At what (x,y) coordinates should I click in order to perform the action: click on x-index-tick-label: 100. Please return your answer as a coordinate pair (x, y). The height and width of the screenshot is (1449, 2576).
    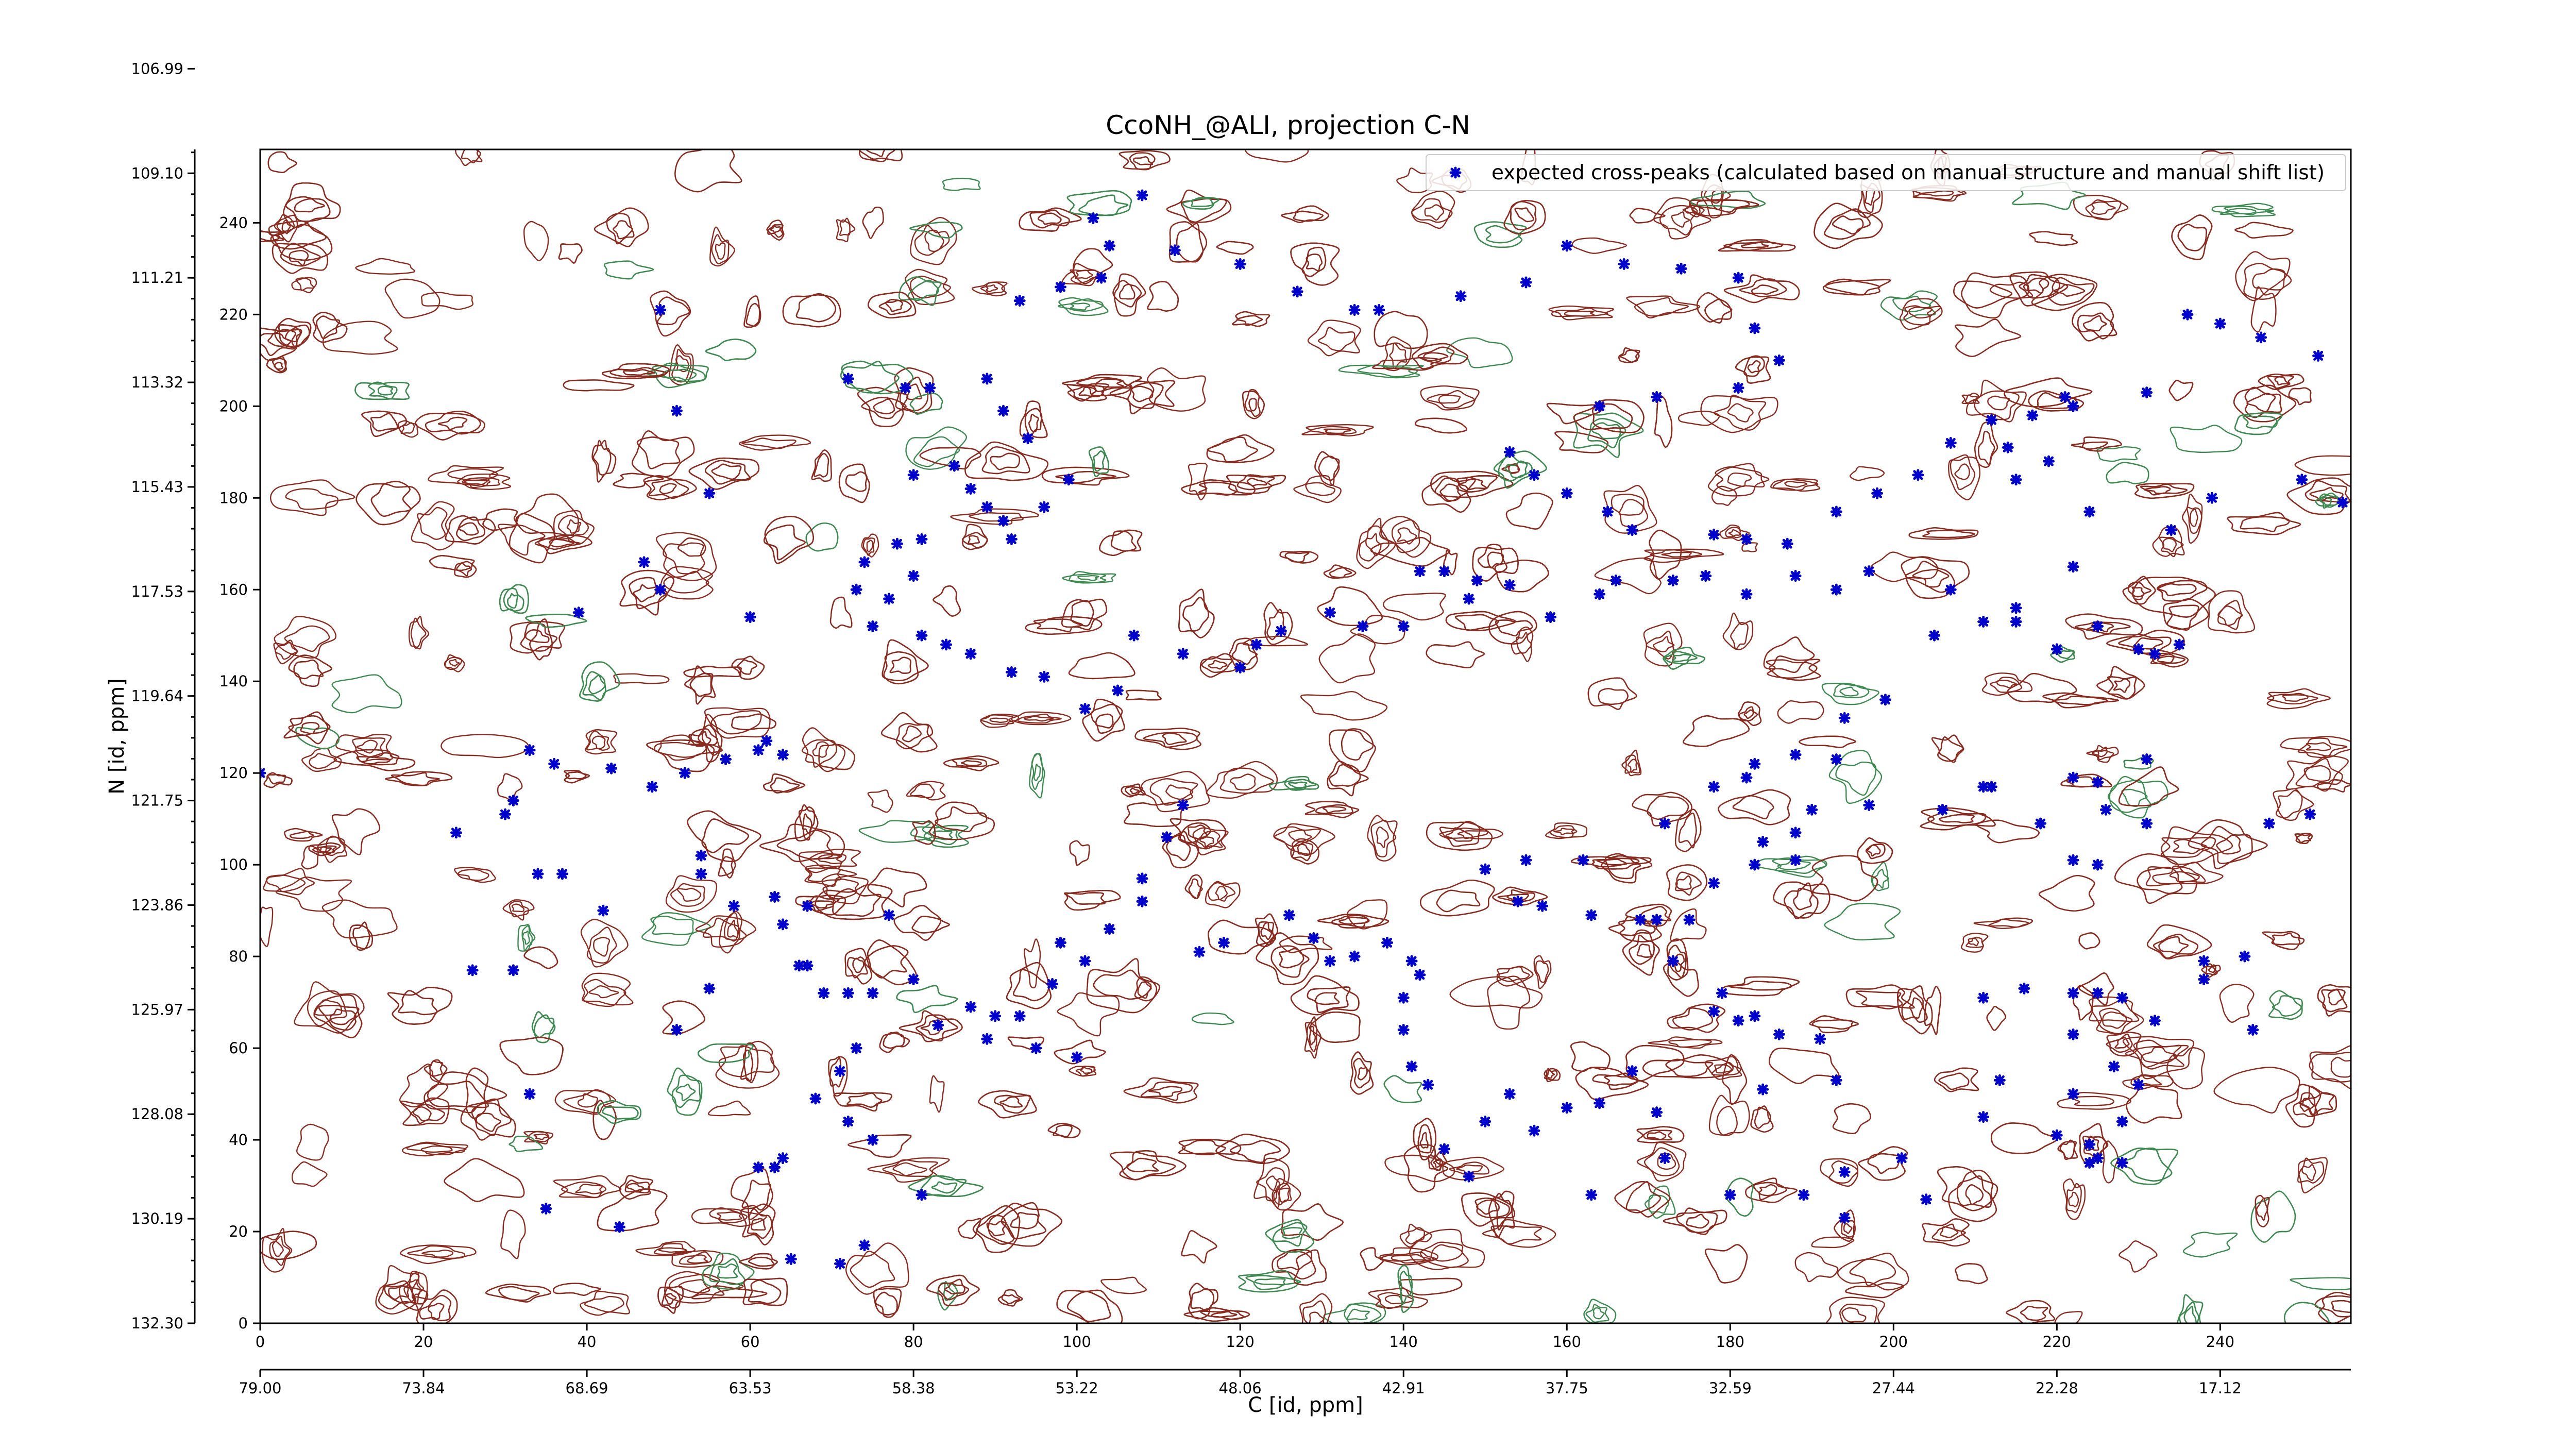
    Looking at the image, I should click on (1076, 1342).